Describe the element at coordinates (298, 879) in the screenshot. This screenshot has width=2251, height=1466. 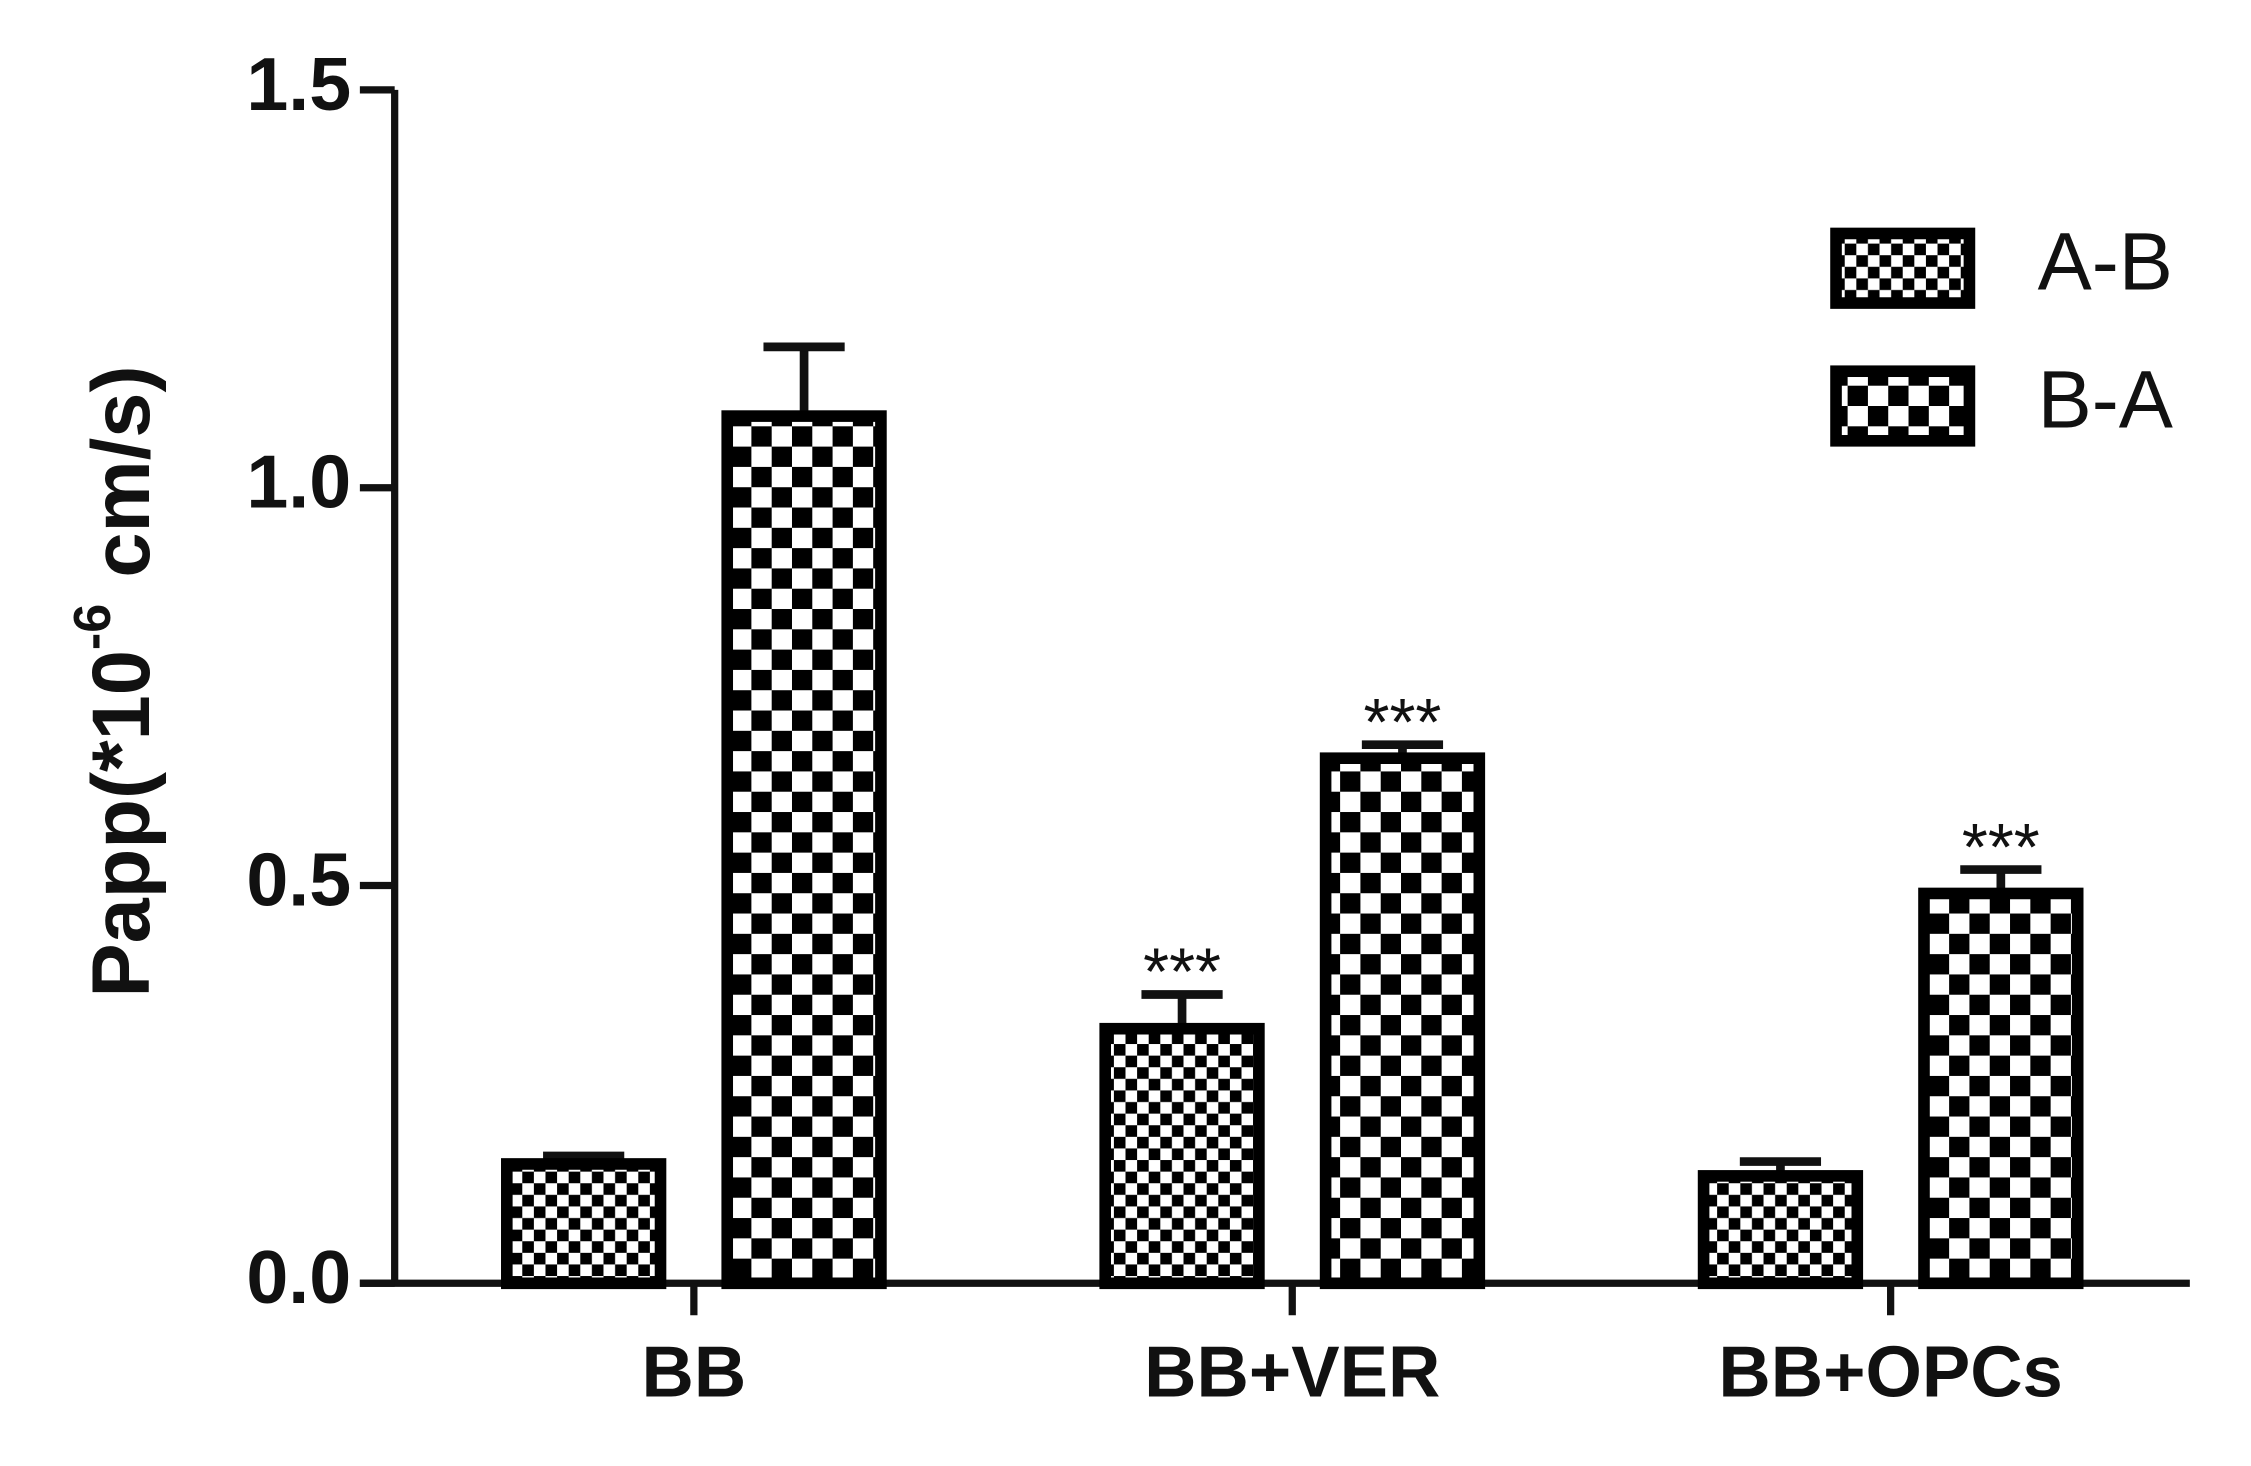
I see `y-tick-label: 0.5` at that location.